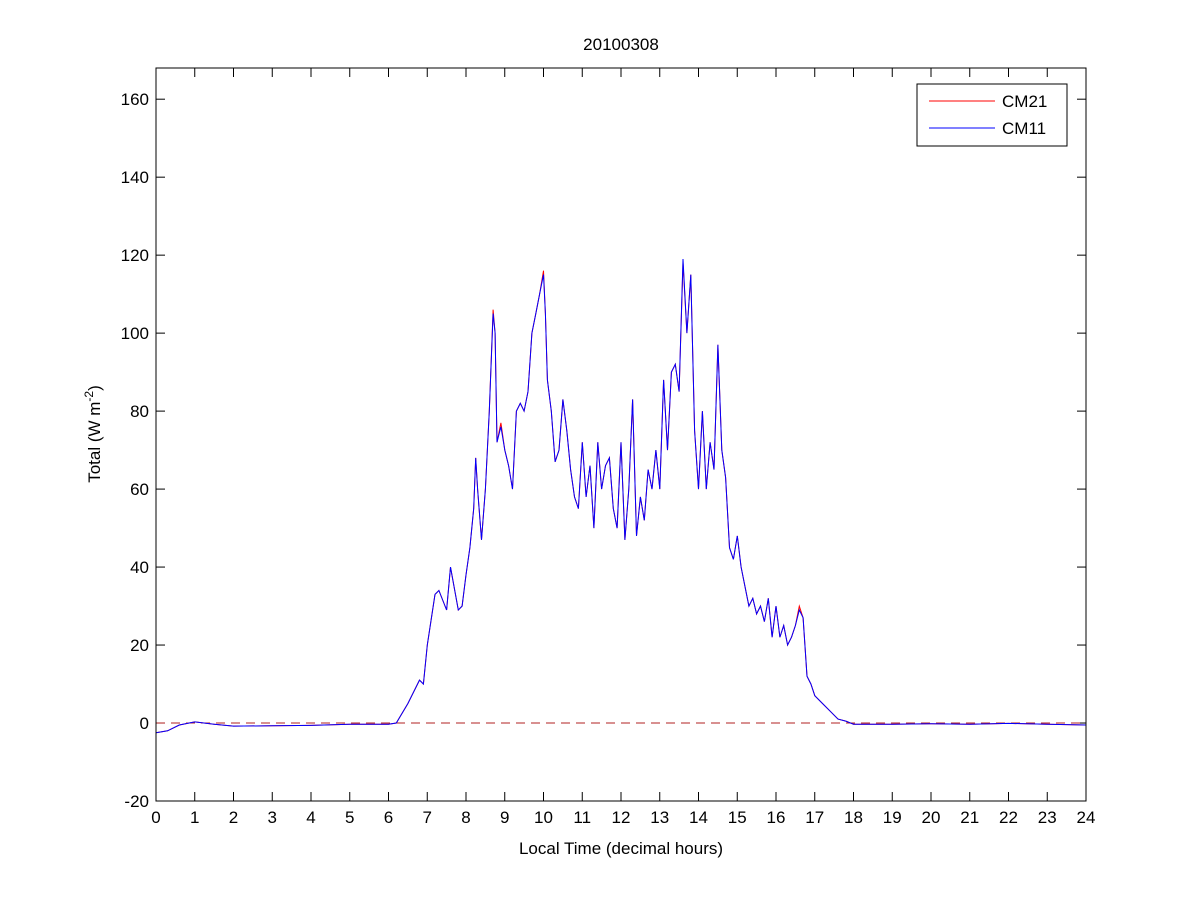  Describe the element at coordinates (135, 255) in the screenshot. I see `y-tick-label: 120` at that location.